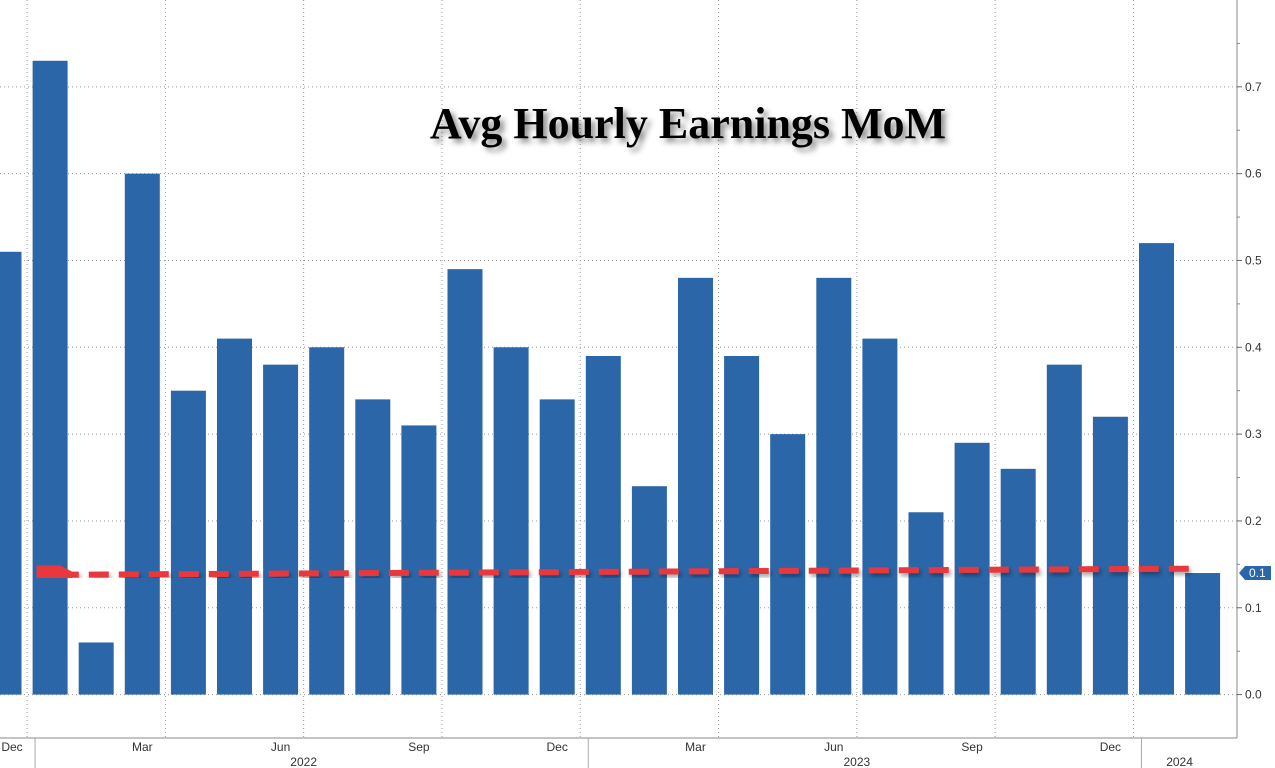  Describe the element at coordinates (1253, 695) in the screenshot. I see `y-tick-label: 0.0` at that location.